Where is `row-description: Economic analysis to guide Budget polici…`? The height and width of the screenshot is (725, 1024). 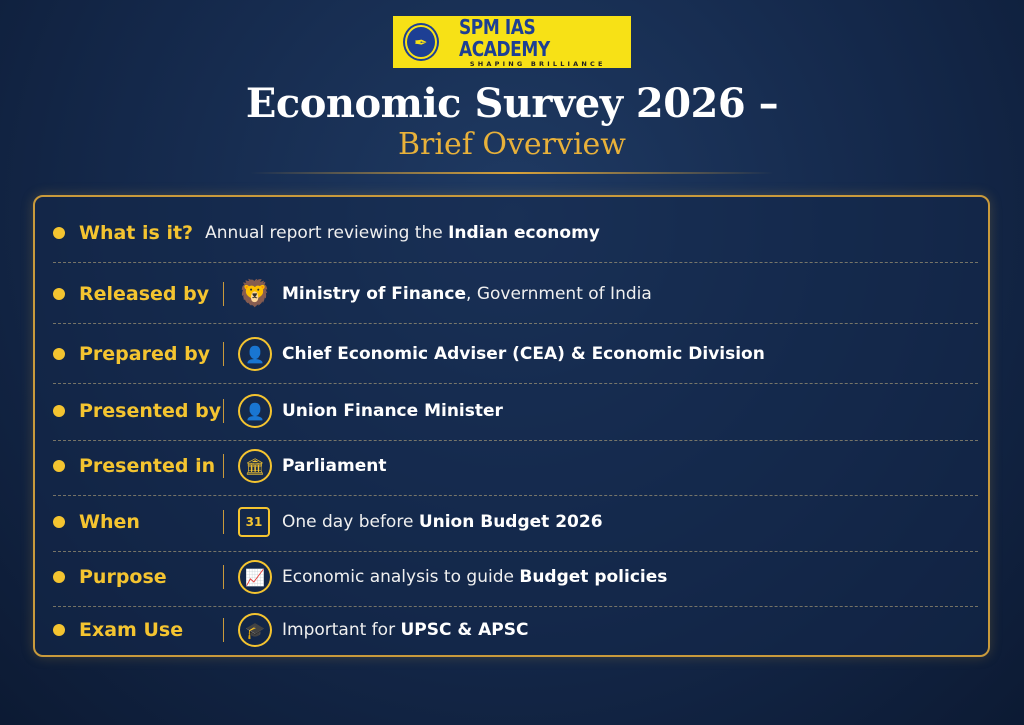 row-description: Economic analysis to guide Budget polici… is located at coordinates (475, 577).